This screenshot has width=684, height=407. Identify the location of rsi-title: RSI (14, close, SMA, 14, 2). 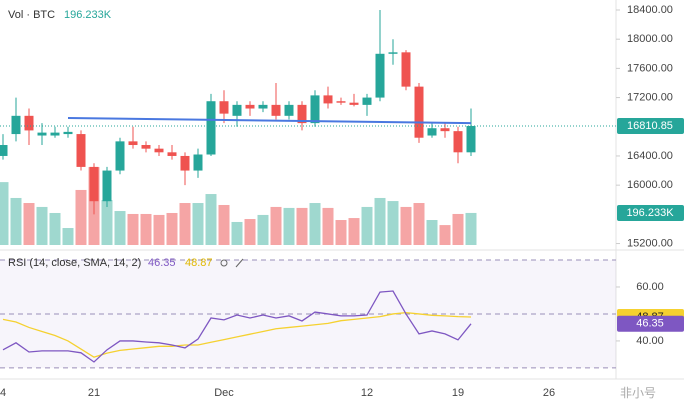
(74, 263).